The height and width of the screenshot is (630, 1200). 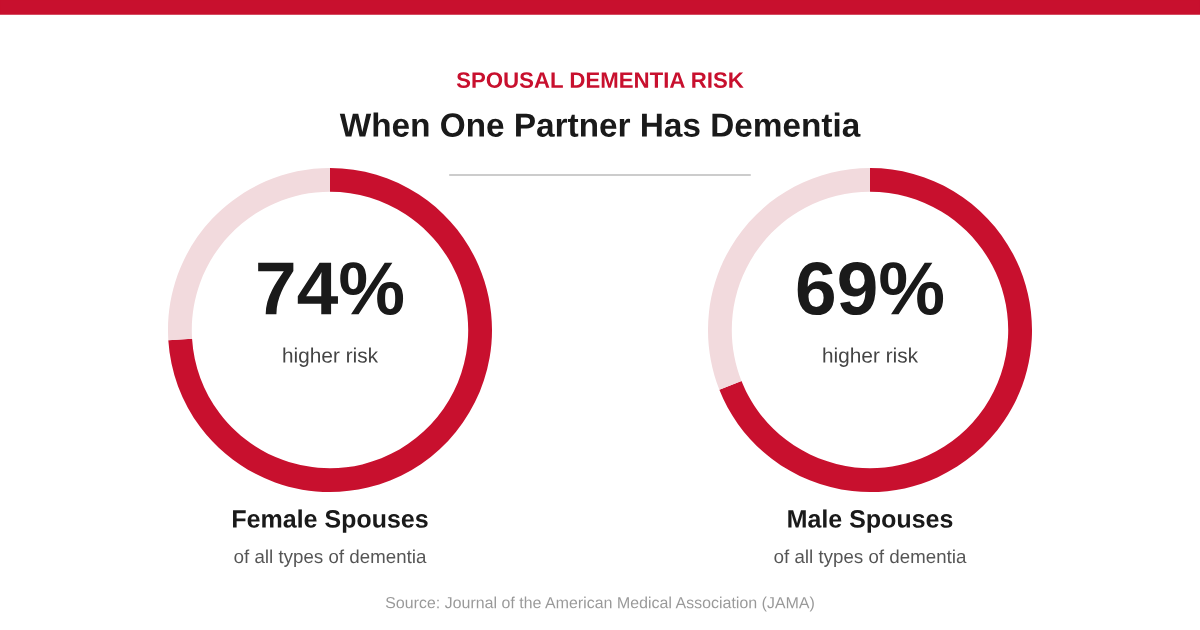 What do you see at coordinates (870, 521) in the screenshot?
I see `text: Male Spouses` at bounding box center [870, 521].